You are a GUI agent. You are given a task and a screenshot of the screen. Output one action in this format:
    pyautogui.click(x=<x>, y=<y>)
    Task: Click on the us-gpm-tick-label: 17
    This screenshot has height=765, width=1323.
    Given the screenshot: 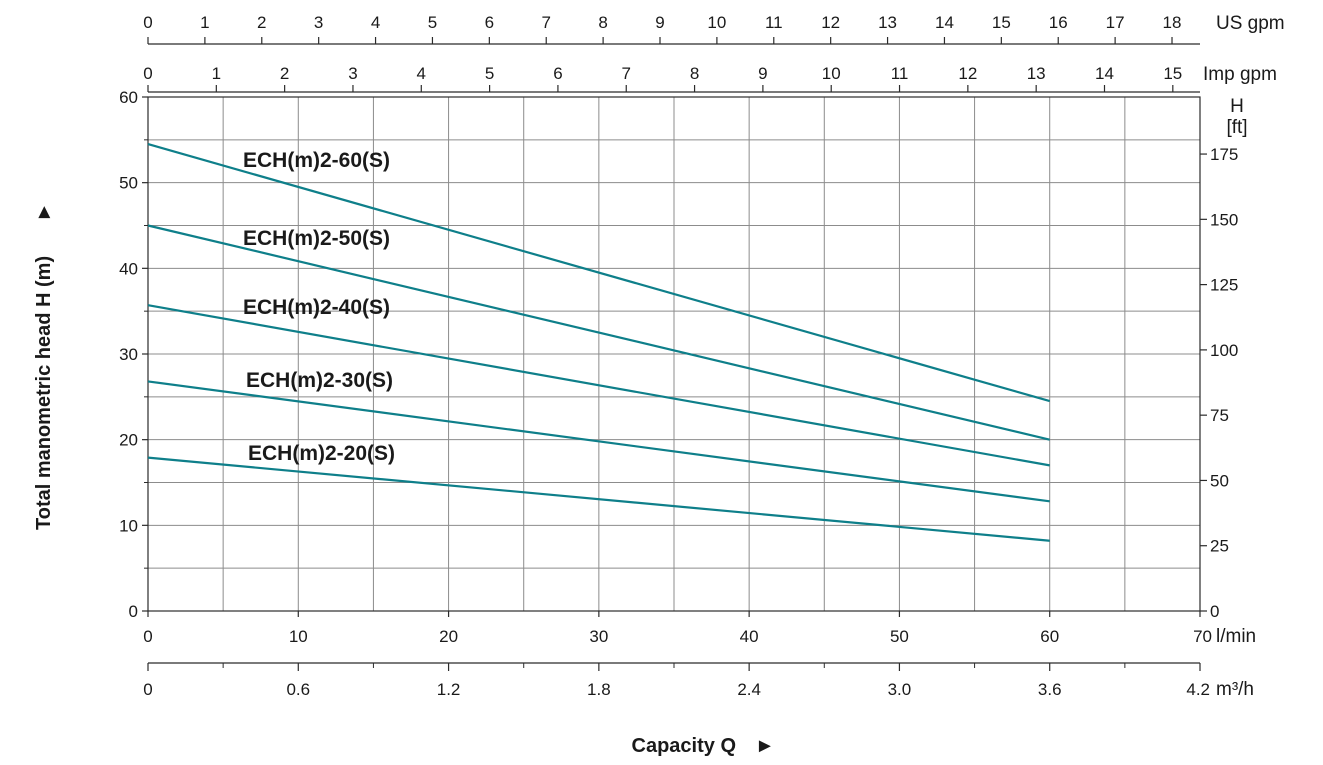 What is the action you would take?
    pyautogui.click(x=1115, y=22)
    